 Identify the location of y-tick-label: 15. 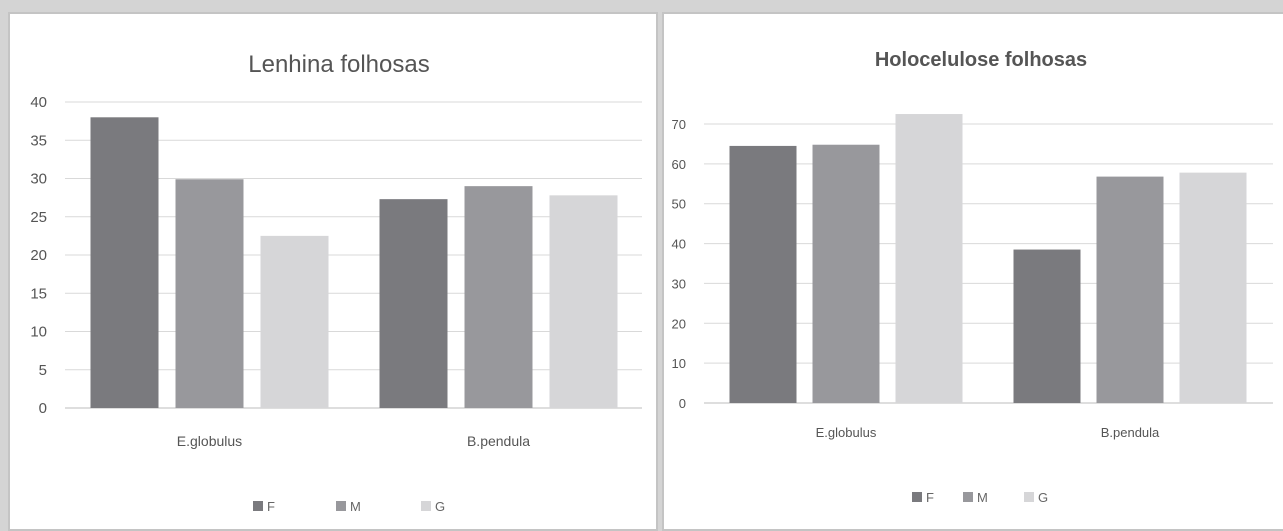
(38, 293).